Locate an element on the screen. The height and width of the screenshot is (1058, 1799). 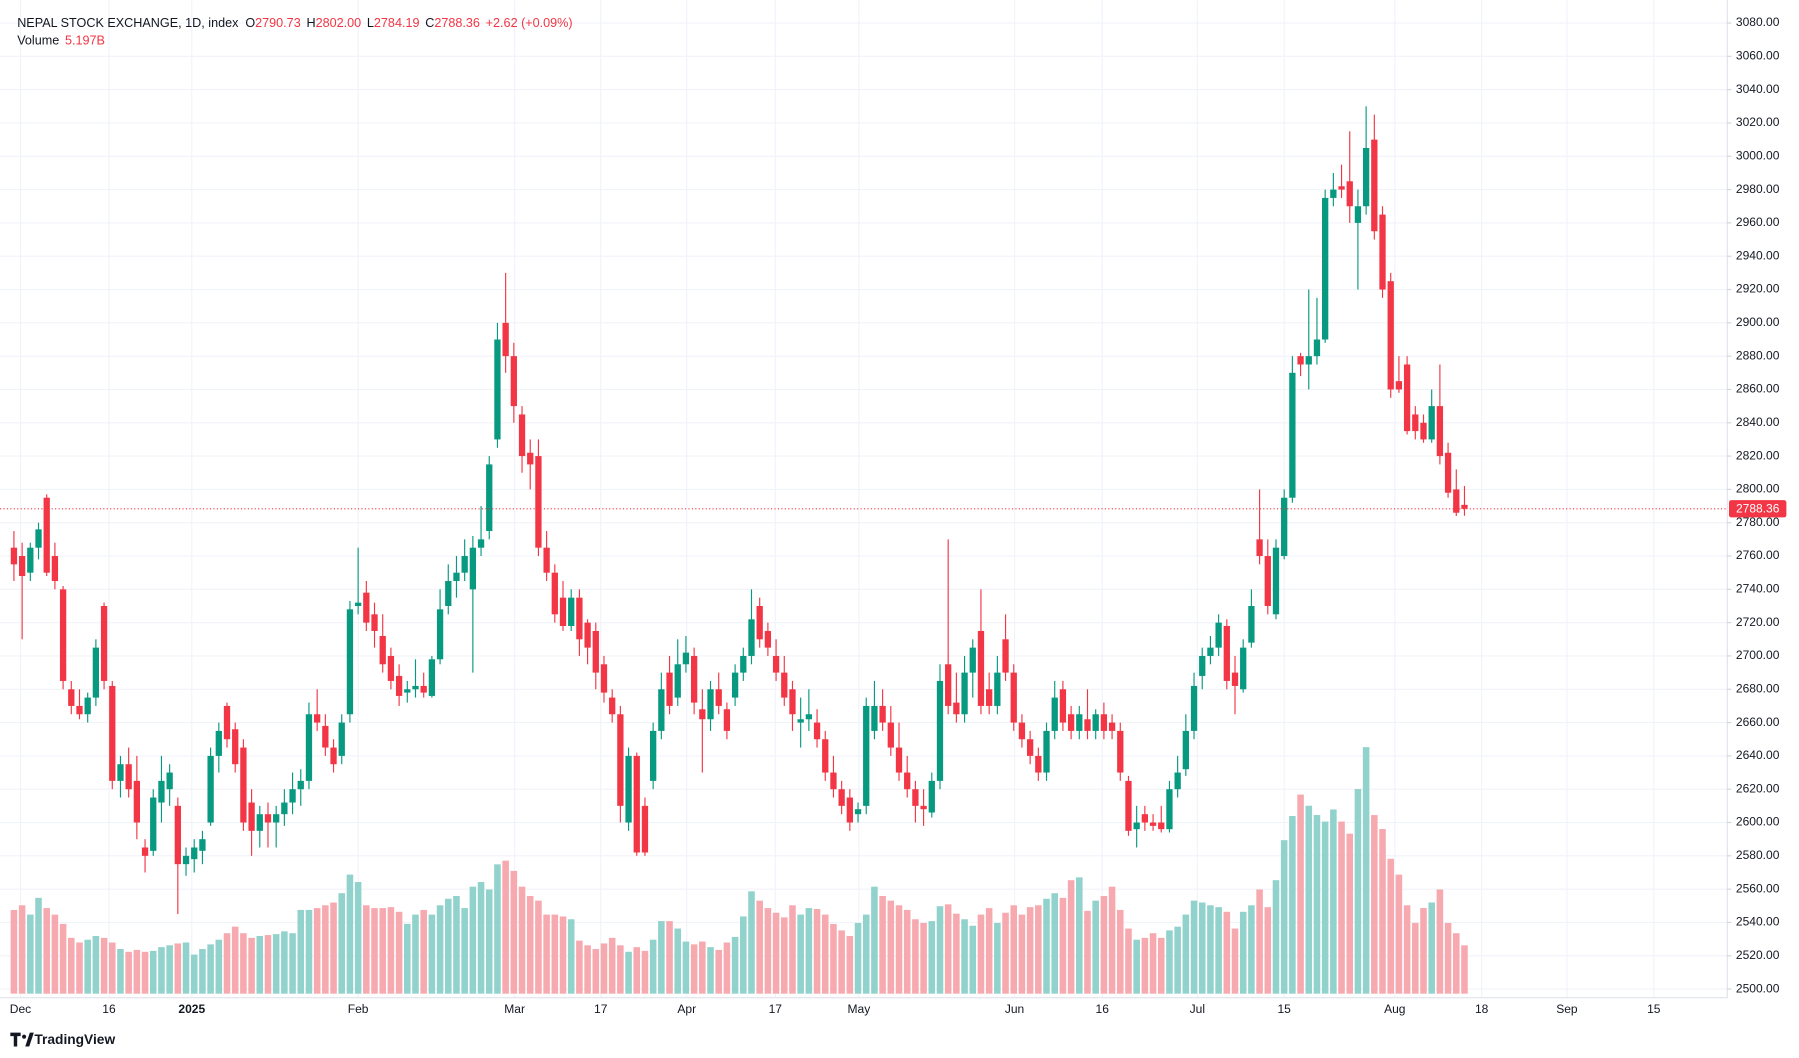
brand-icon is located at coordinates (15, 1039).